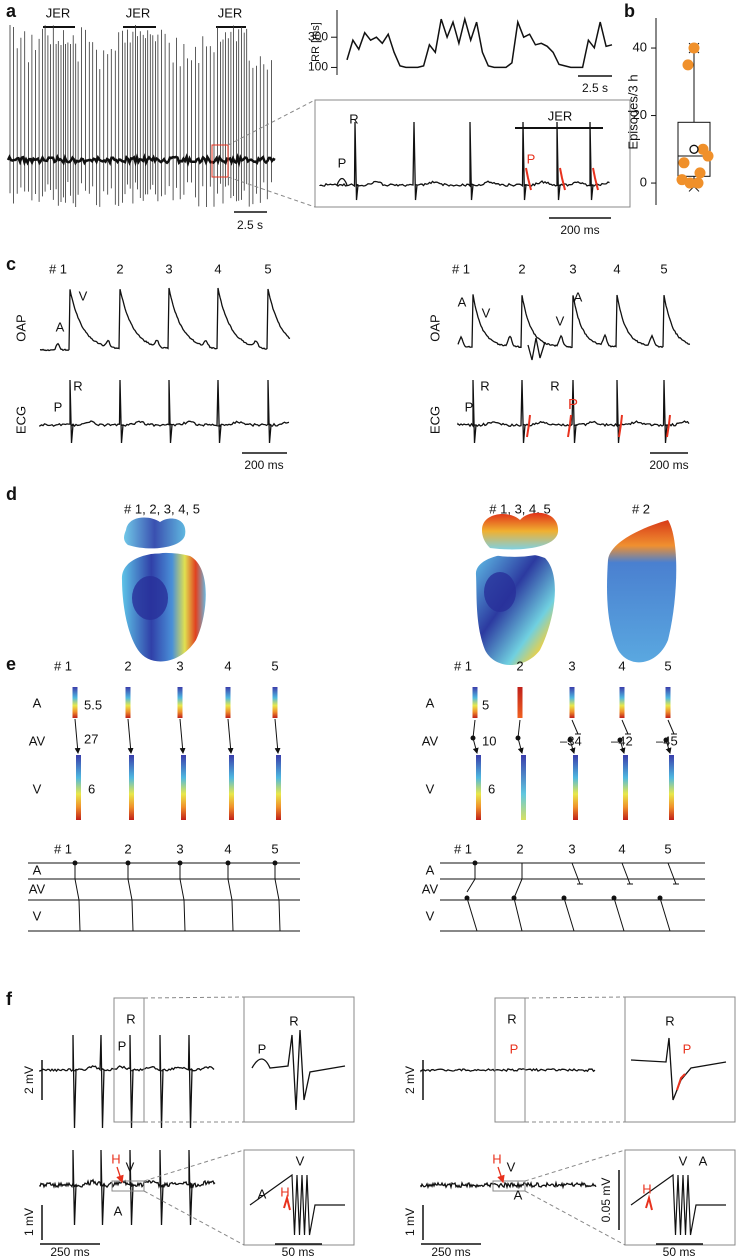 This screenshot has height=1260, width=741. I want to click on y-tick-label: 100, so click(318, 67).